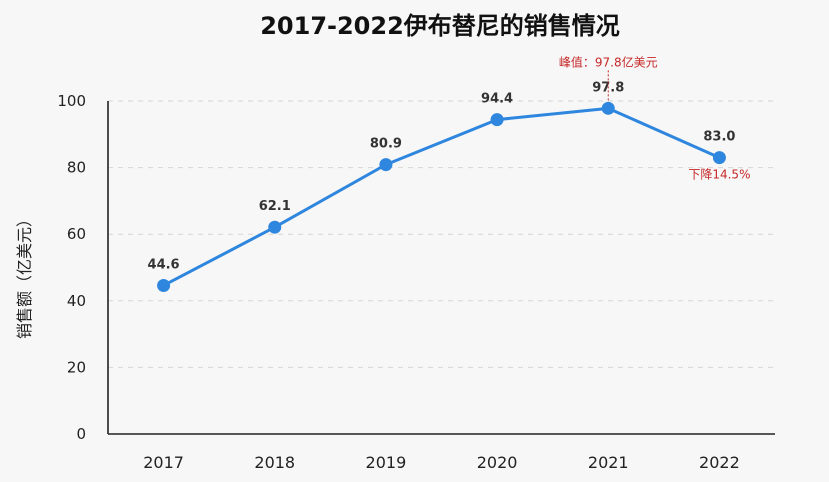  What do you see at coordinates (76, 367) in the screenshot?
I see `y-tick-label: 20` at bounding box center [76, 367].